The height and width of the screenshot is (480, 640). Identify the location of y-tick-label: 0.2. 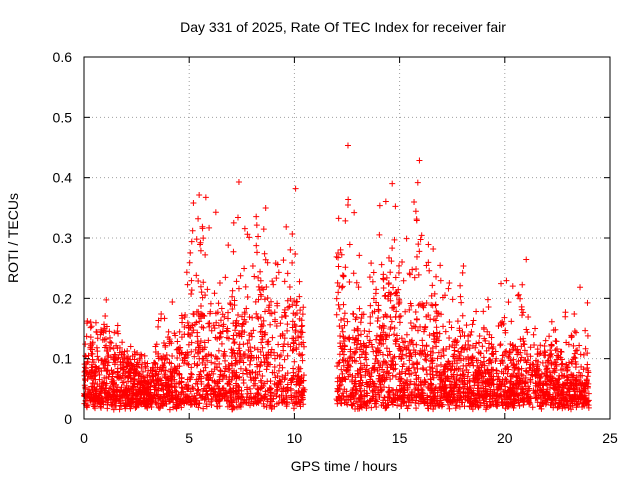
(63, 298).